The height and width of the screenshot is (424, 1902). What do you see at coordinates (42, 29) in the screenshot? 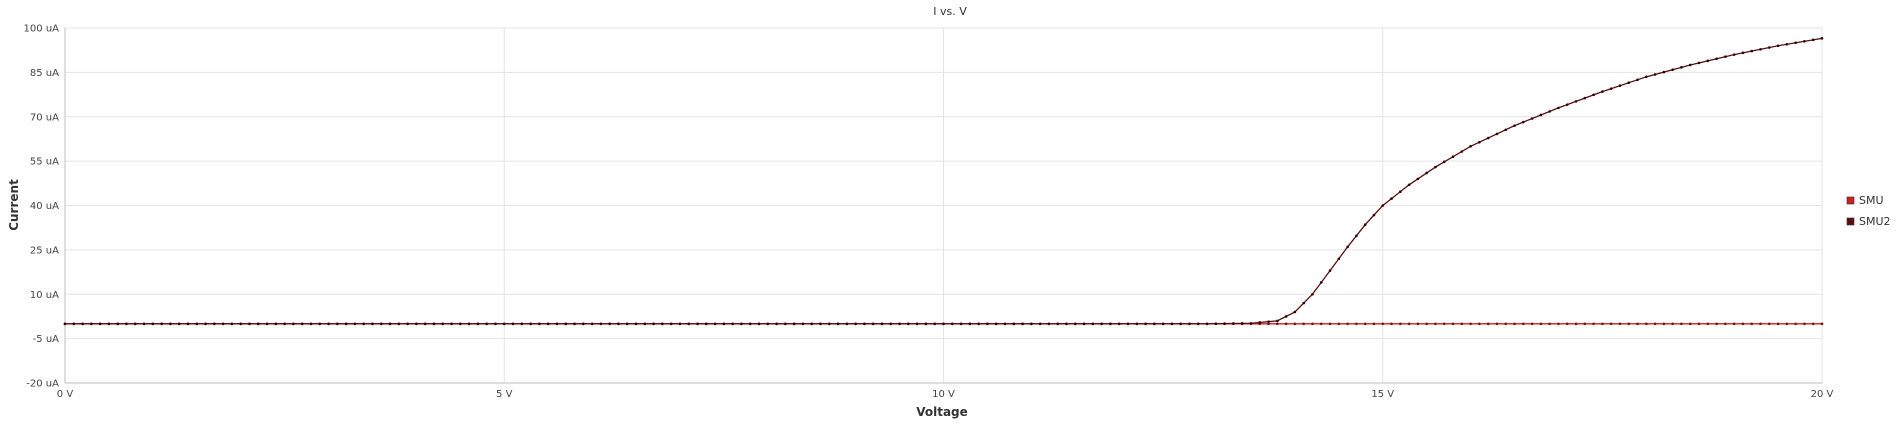
I see `y-tick-label: 100 uA` at bounding box center [42, 29].